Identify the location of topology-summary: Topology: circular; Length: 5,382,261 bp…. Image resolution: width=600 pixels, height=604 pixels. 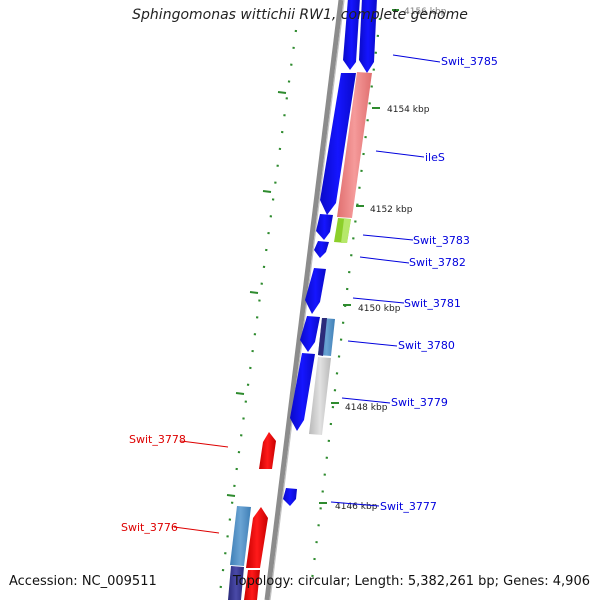
(411, 581).